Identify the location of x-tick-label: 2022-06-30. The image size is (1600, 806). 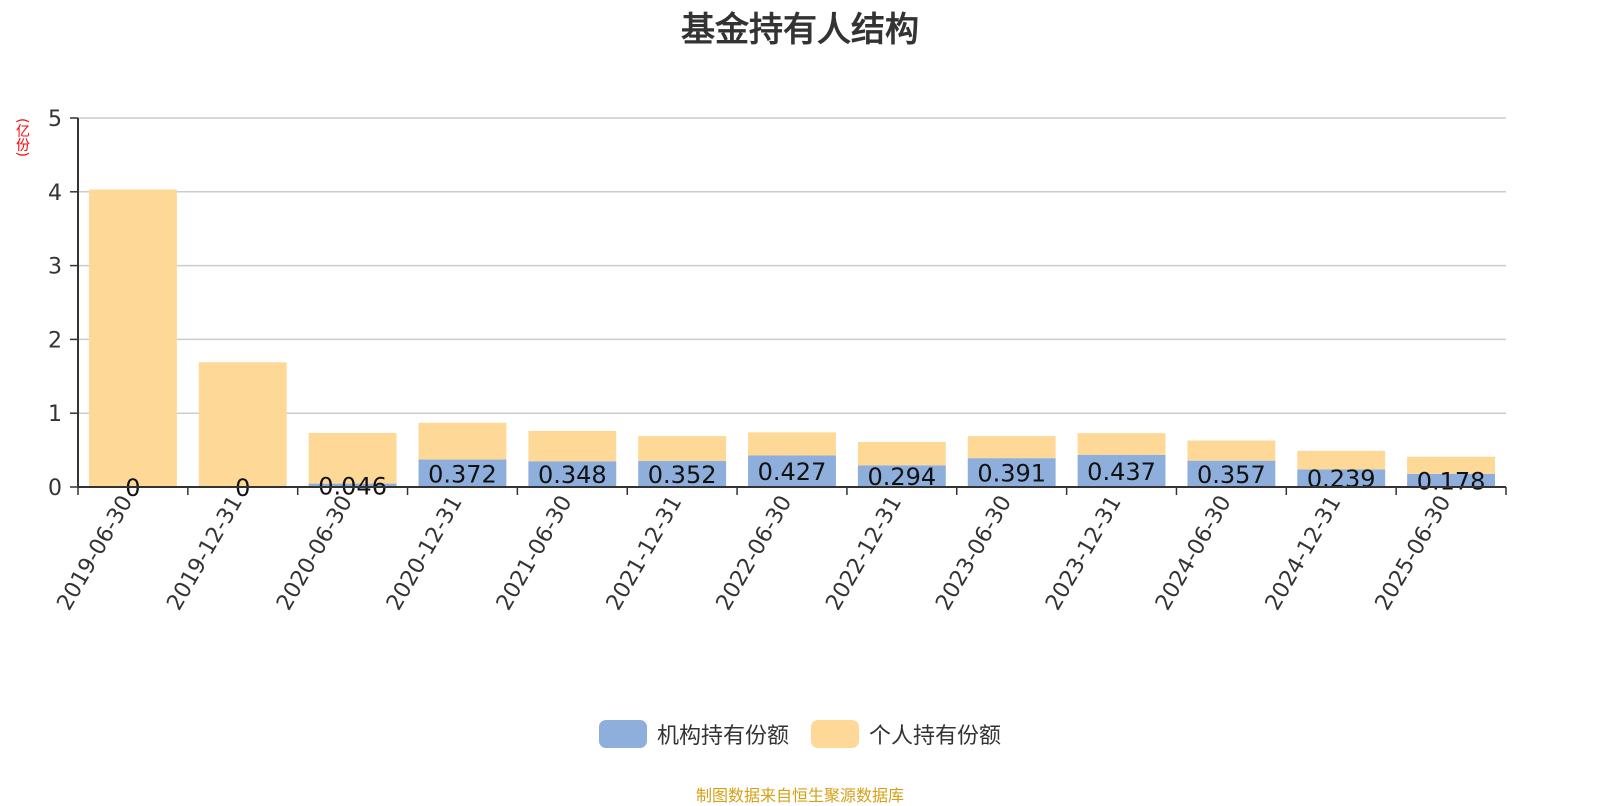
(755, 553).